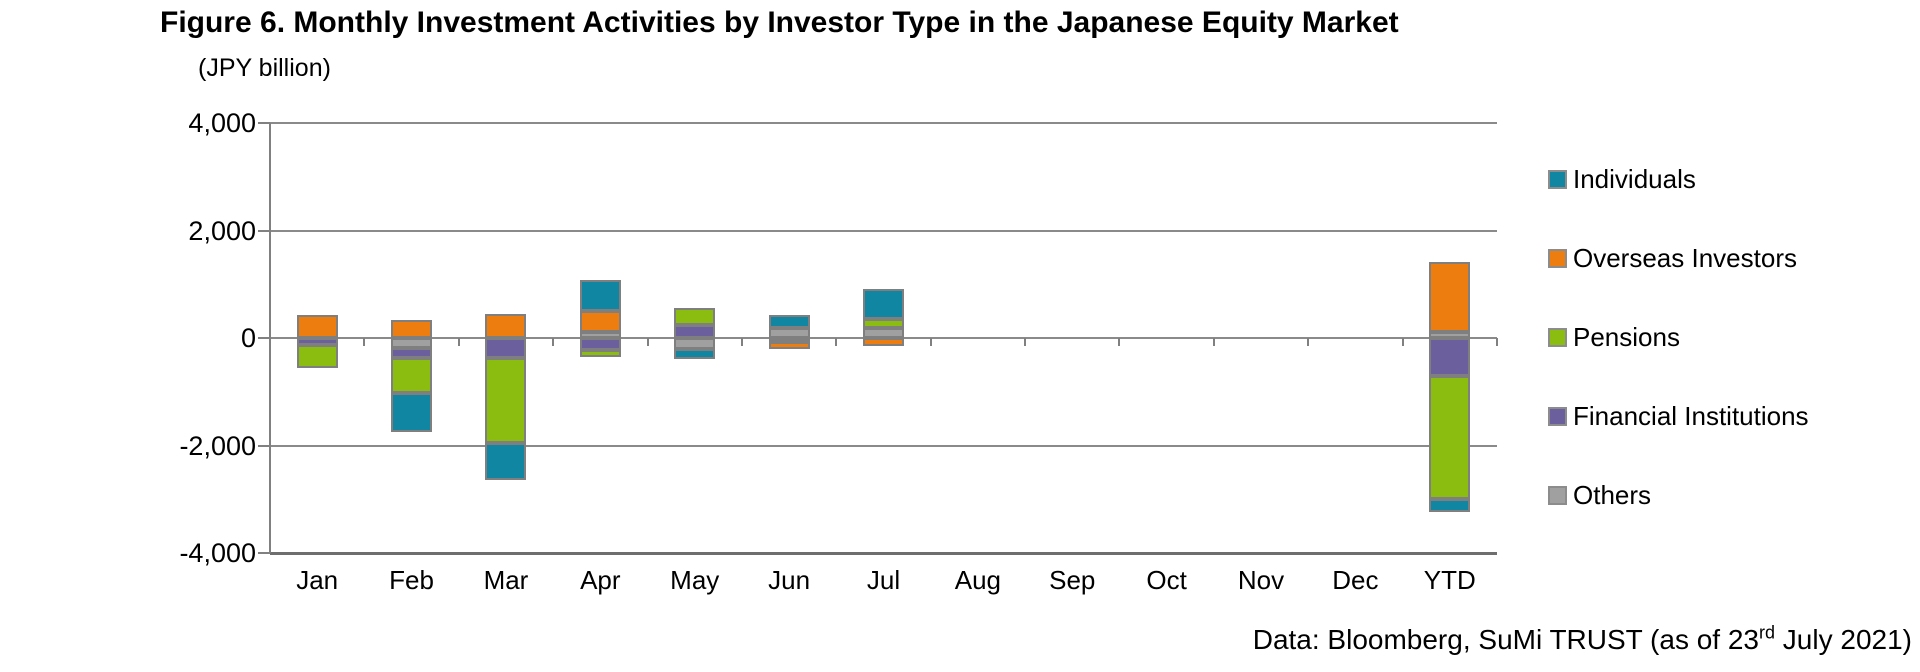  I want to click on legend-item: Financial Institutions, so click(1678, 416).